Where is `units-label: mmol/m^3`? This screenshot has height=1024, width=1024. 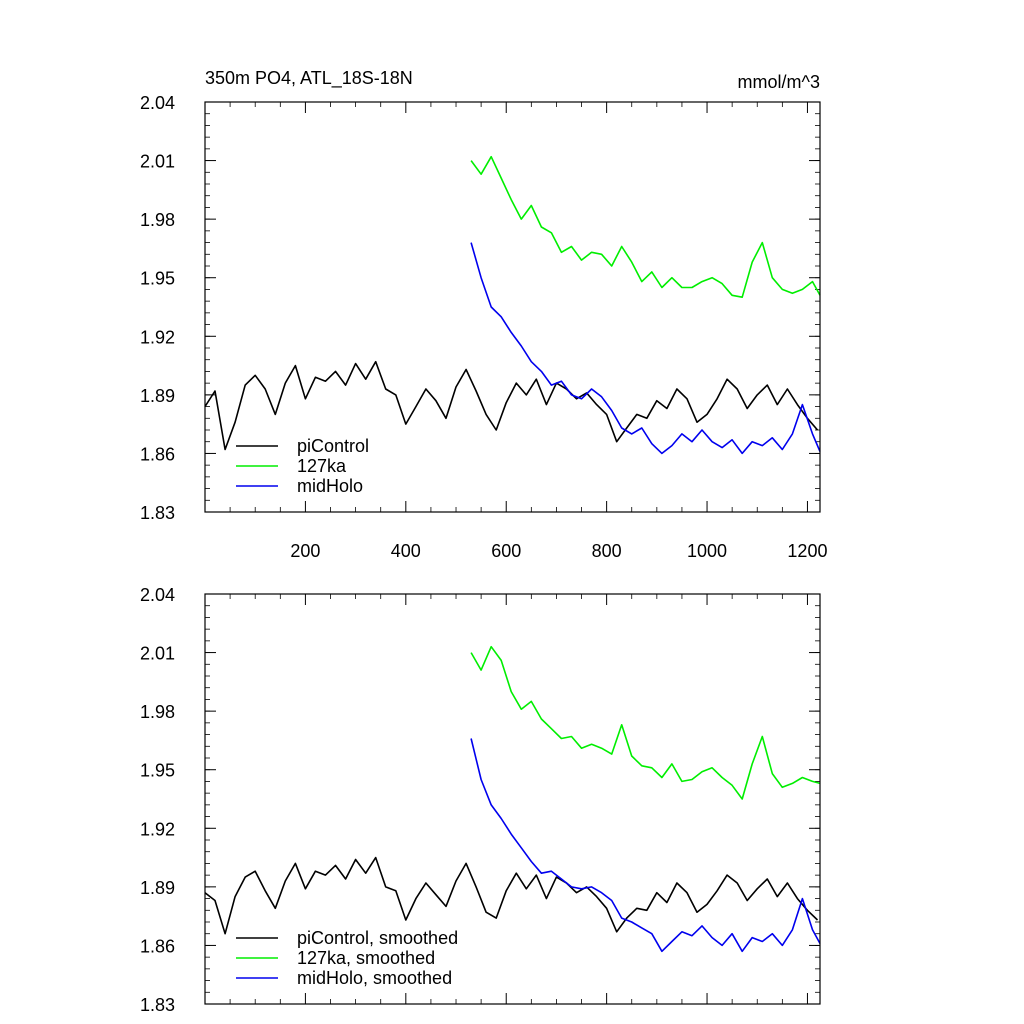 units-label: mmol/m^3 is located at coordinates (779, 82).